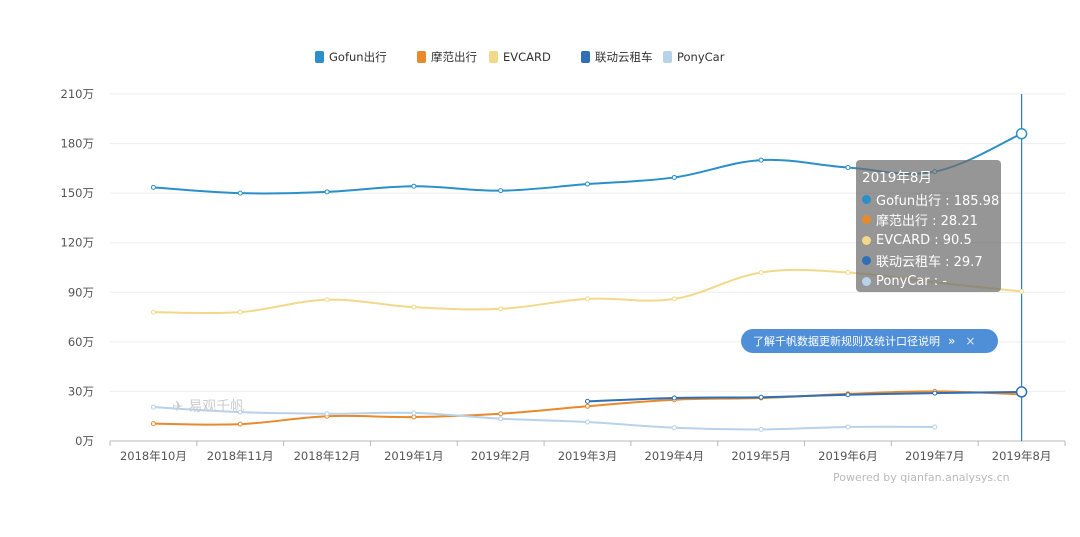 The image size is (1080, 537). I want to click on legend-label: EVCARD, so click(527, 57).